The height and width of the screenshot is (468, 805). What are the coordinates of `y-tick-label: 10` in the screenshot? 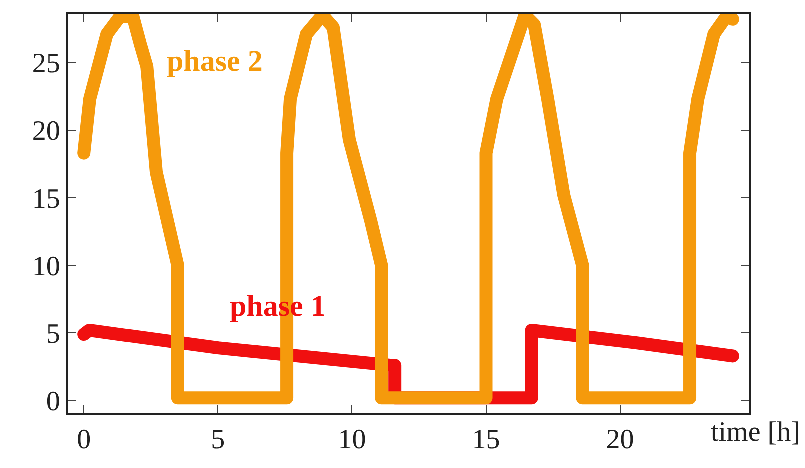 It's located at (46, 266).